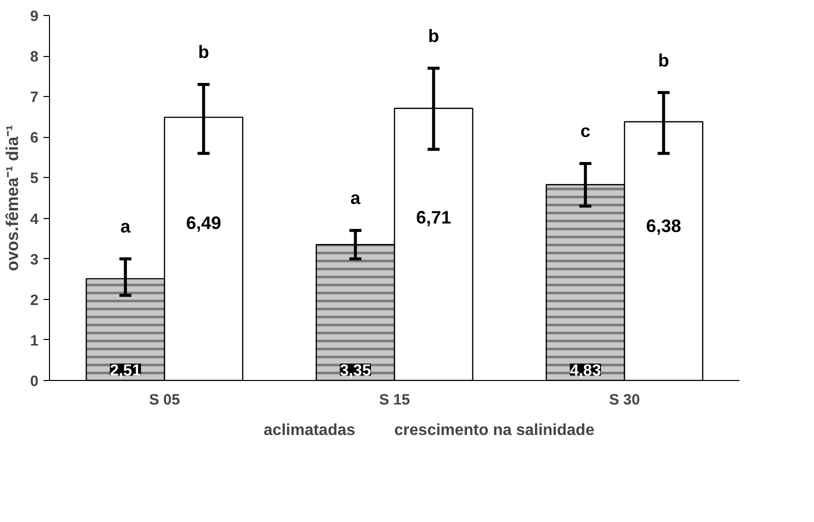 Image resolution: width=814 pixels, height=522 pixels. Describe the element at coordinates (34, 179) in the screenshot. I see `y-tick-label: 5` at that location.